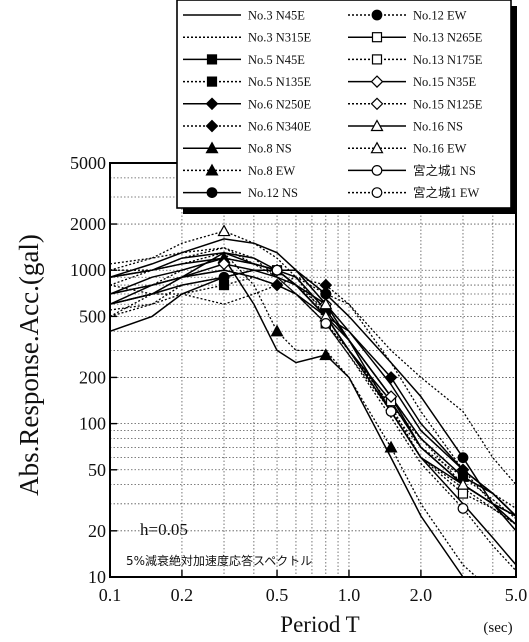 This screenshot has height=642, width=529. I want to click on damping-annotation: h=0.05, so click(164, 529).